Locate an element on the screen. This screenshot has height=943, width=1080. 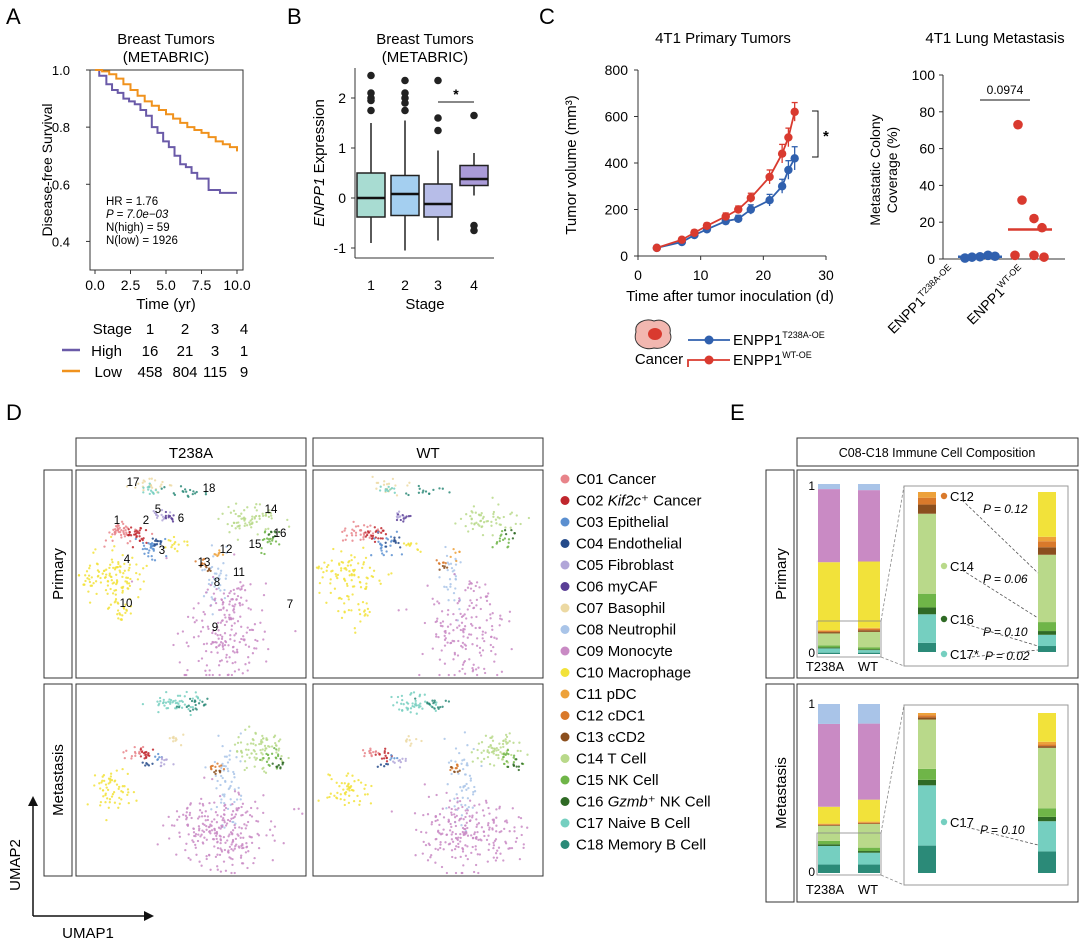
panel-d-col-header-box is located at coordinates (428, 452).